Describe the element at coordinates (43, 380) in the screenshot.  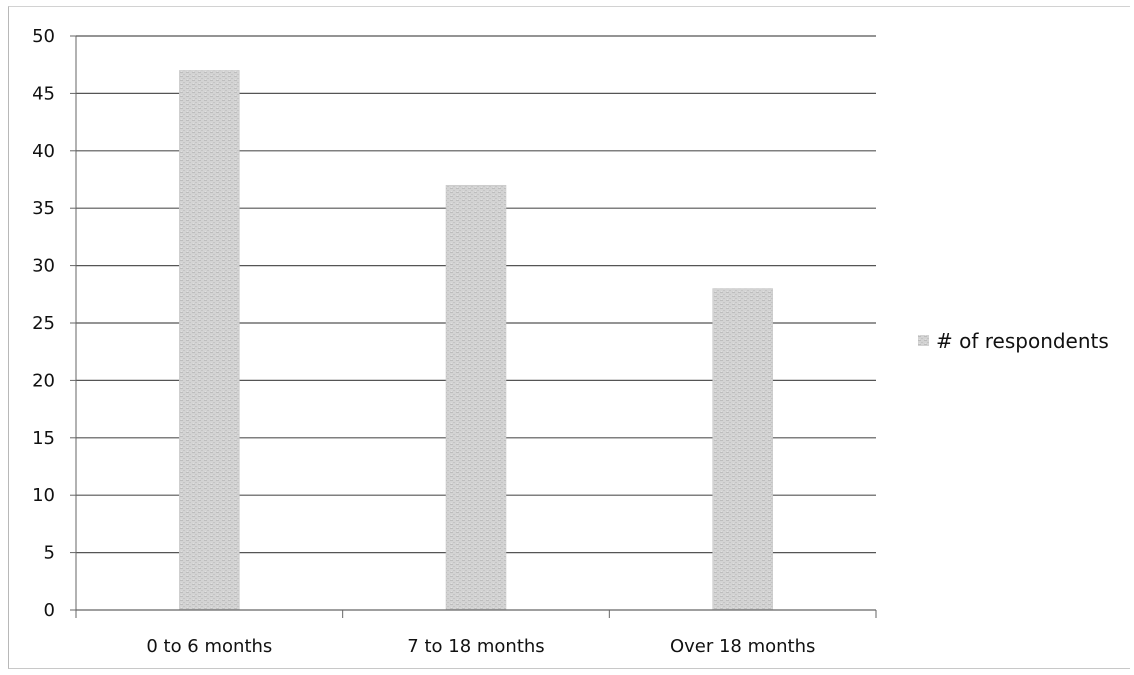
I see `y-tick-label: 20` at that location.